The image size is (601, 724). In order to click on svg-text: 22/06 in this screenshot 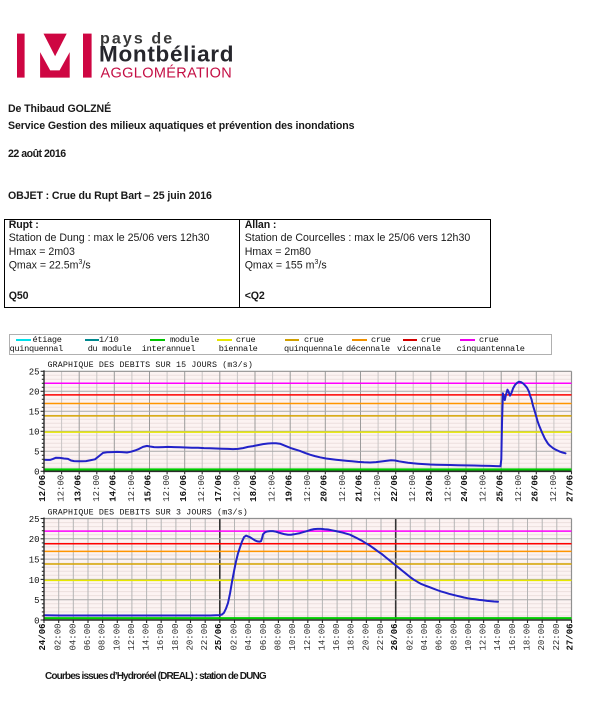, I will do `click(395, 488)`.